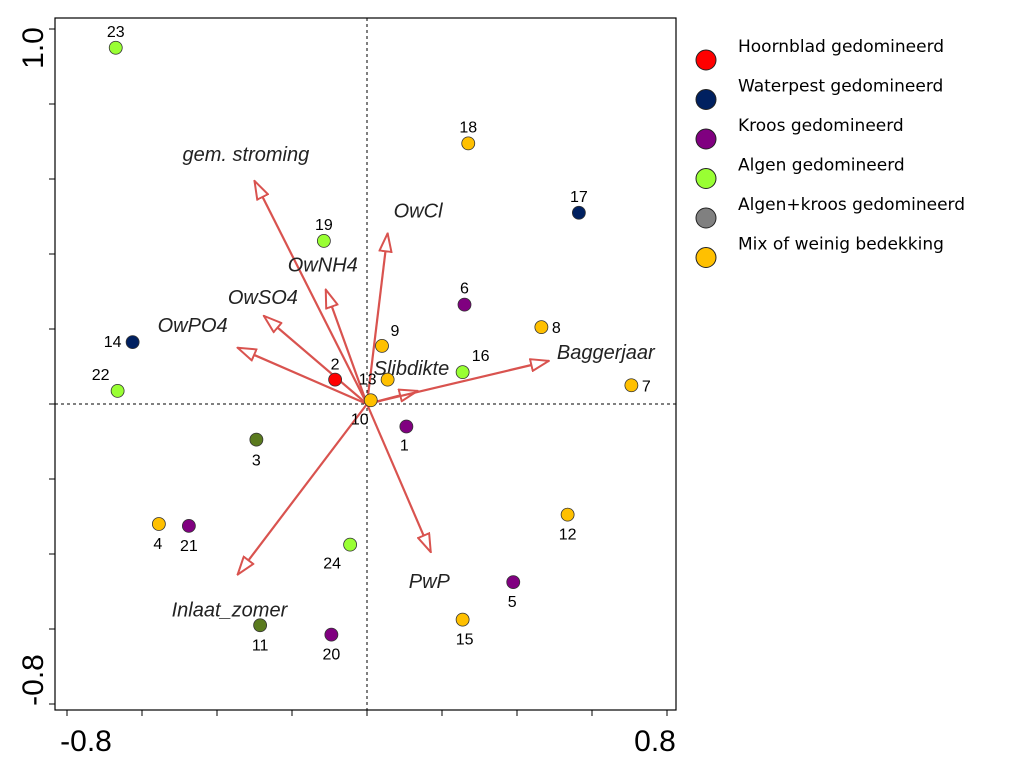 The image size is (1030, 777). What do you see at coordinates (324, 225) in the screenshot?
I see `site-point-label: 19` at bounding box center [324, 225].